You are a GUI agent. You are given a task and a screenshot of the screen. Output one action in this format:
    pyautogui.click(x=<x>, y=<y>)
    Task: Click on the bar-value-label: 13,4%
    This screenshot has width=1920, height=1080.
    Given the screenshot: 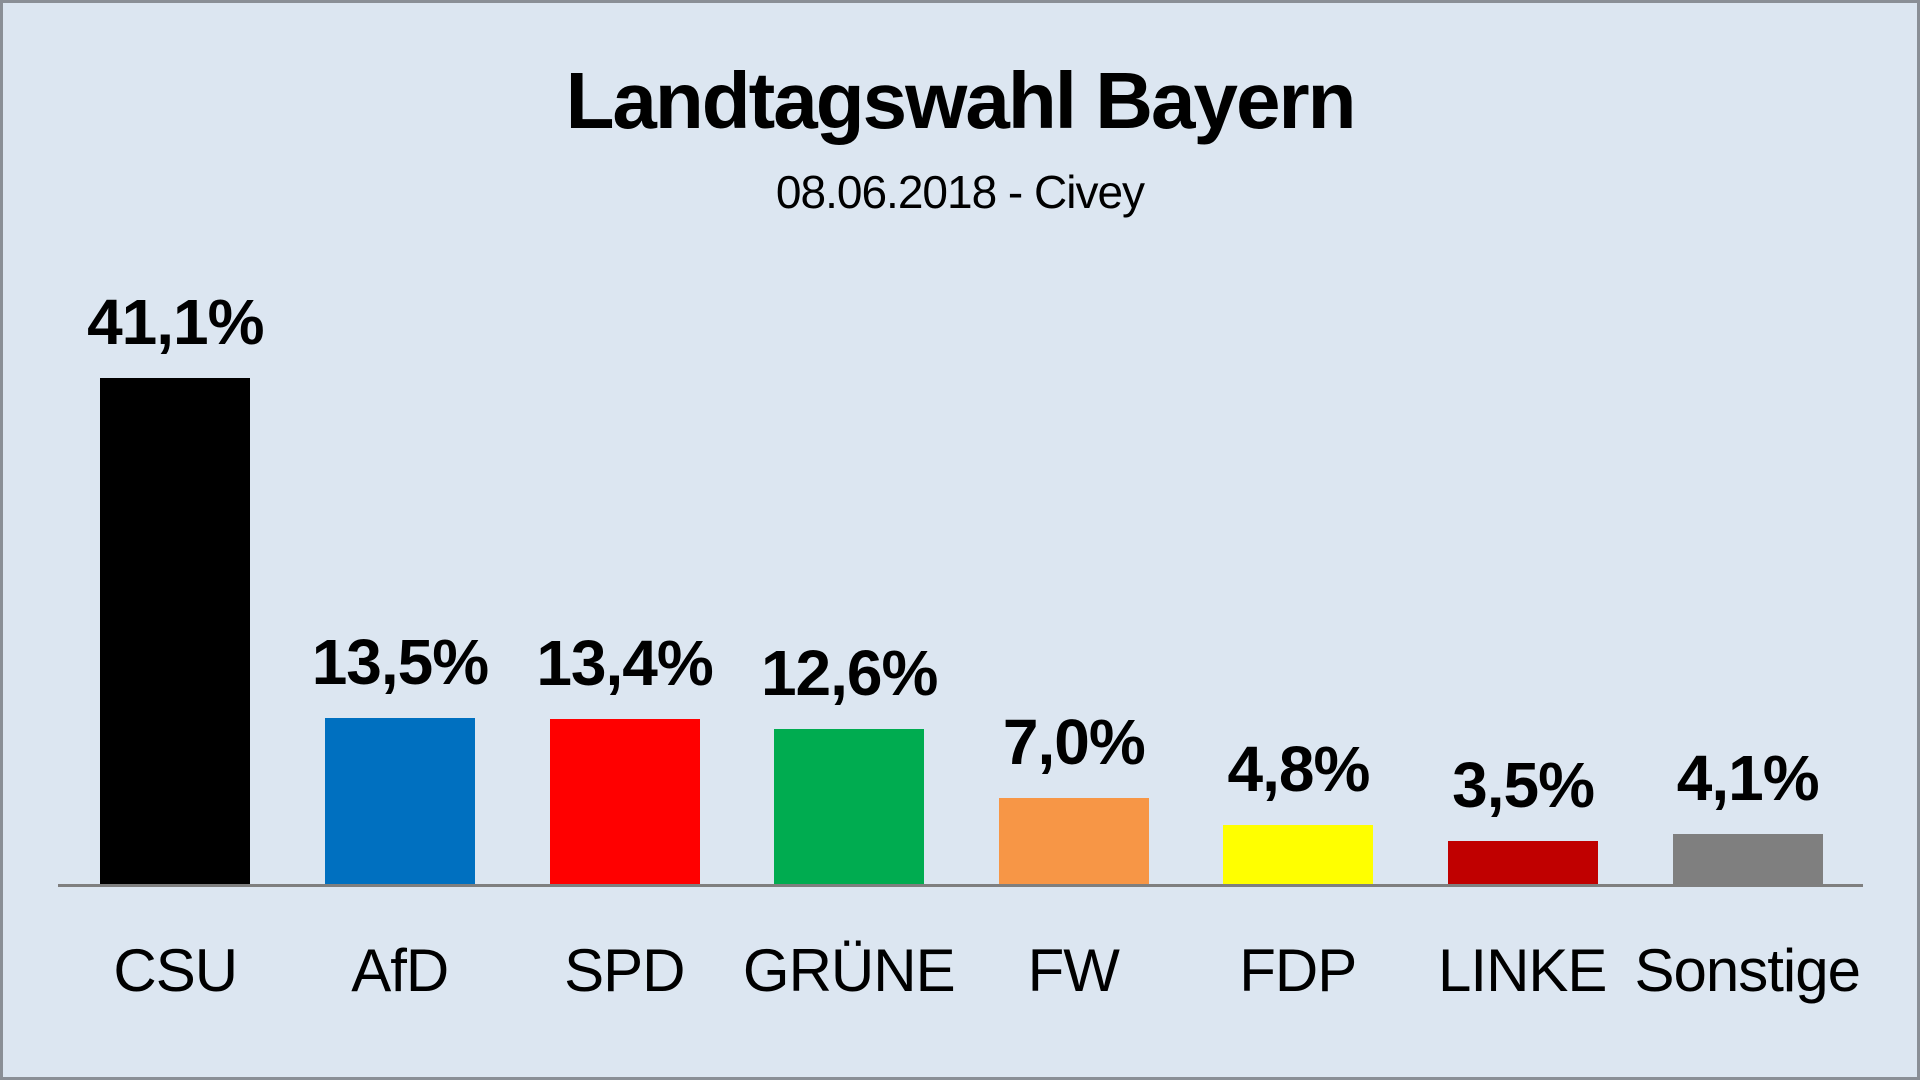 What is the action you would take?
    pyautogui.click(x=624, y=663)
    